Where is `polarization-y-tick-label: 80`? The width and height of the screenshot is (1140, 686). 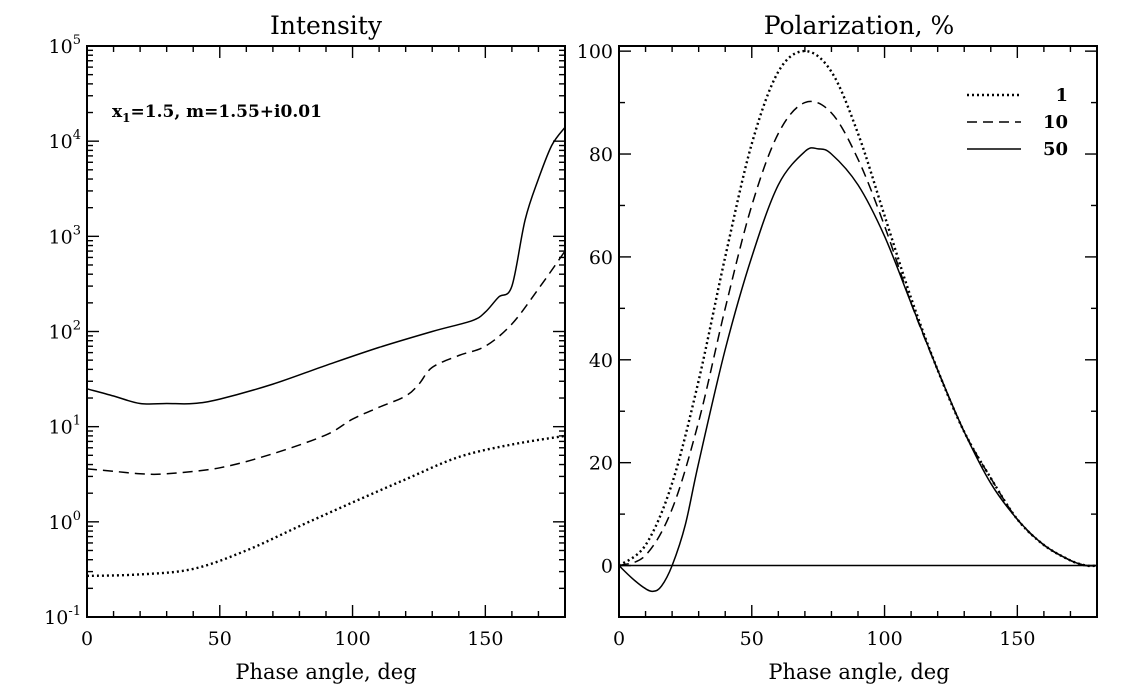 polarization-y-tick-label: 80 is located at coordinates (601, 155).